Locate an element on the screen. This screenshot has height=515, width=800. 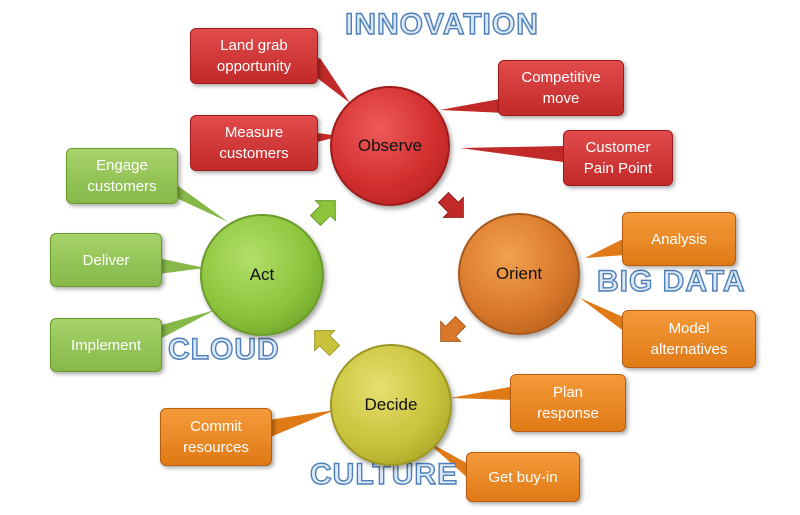
pointer-commit-resources is located at coordinates (301, 424).